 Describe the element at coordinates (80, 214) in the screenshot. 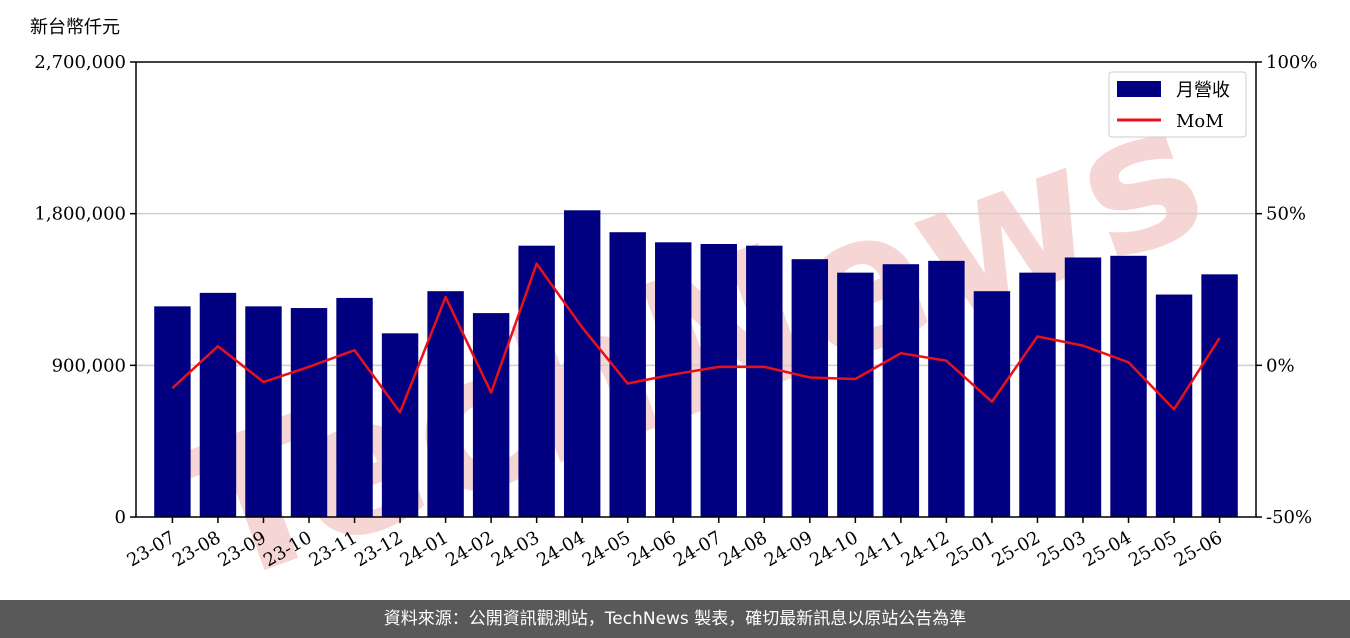

I see `y-tick-label-left: 1,800,000` at that location.